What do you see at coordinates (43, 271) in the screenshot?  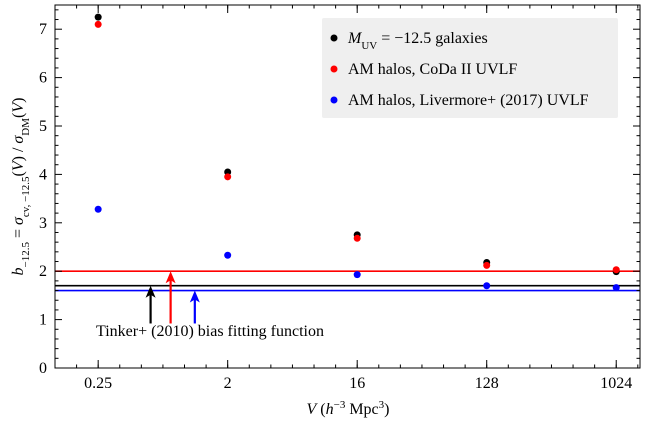 I see `y-tick-label: 2` at bounding box center [43, 271].